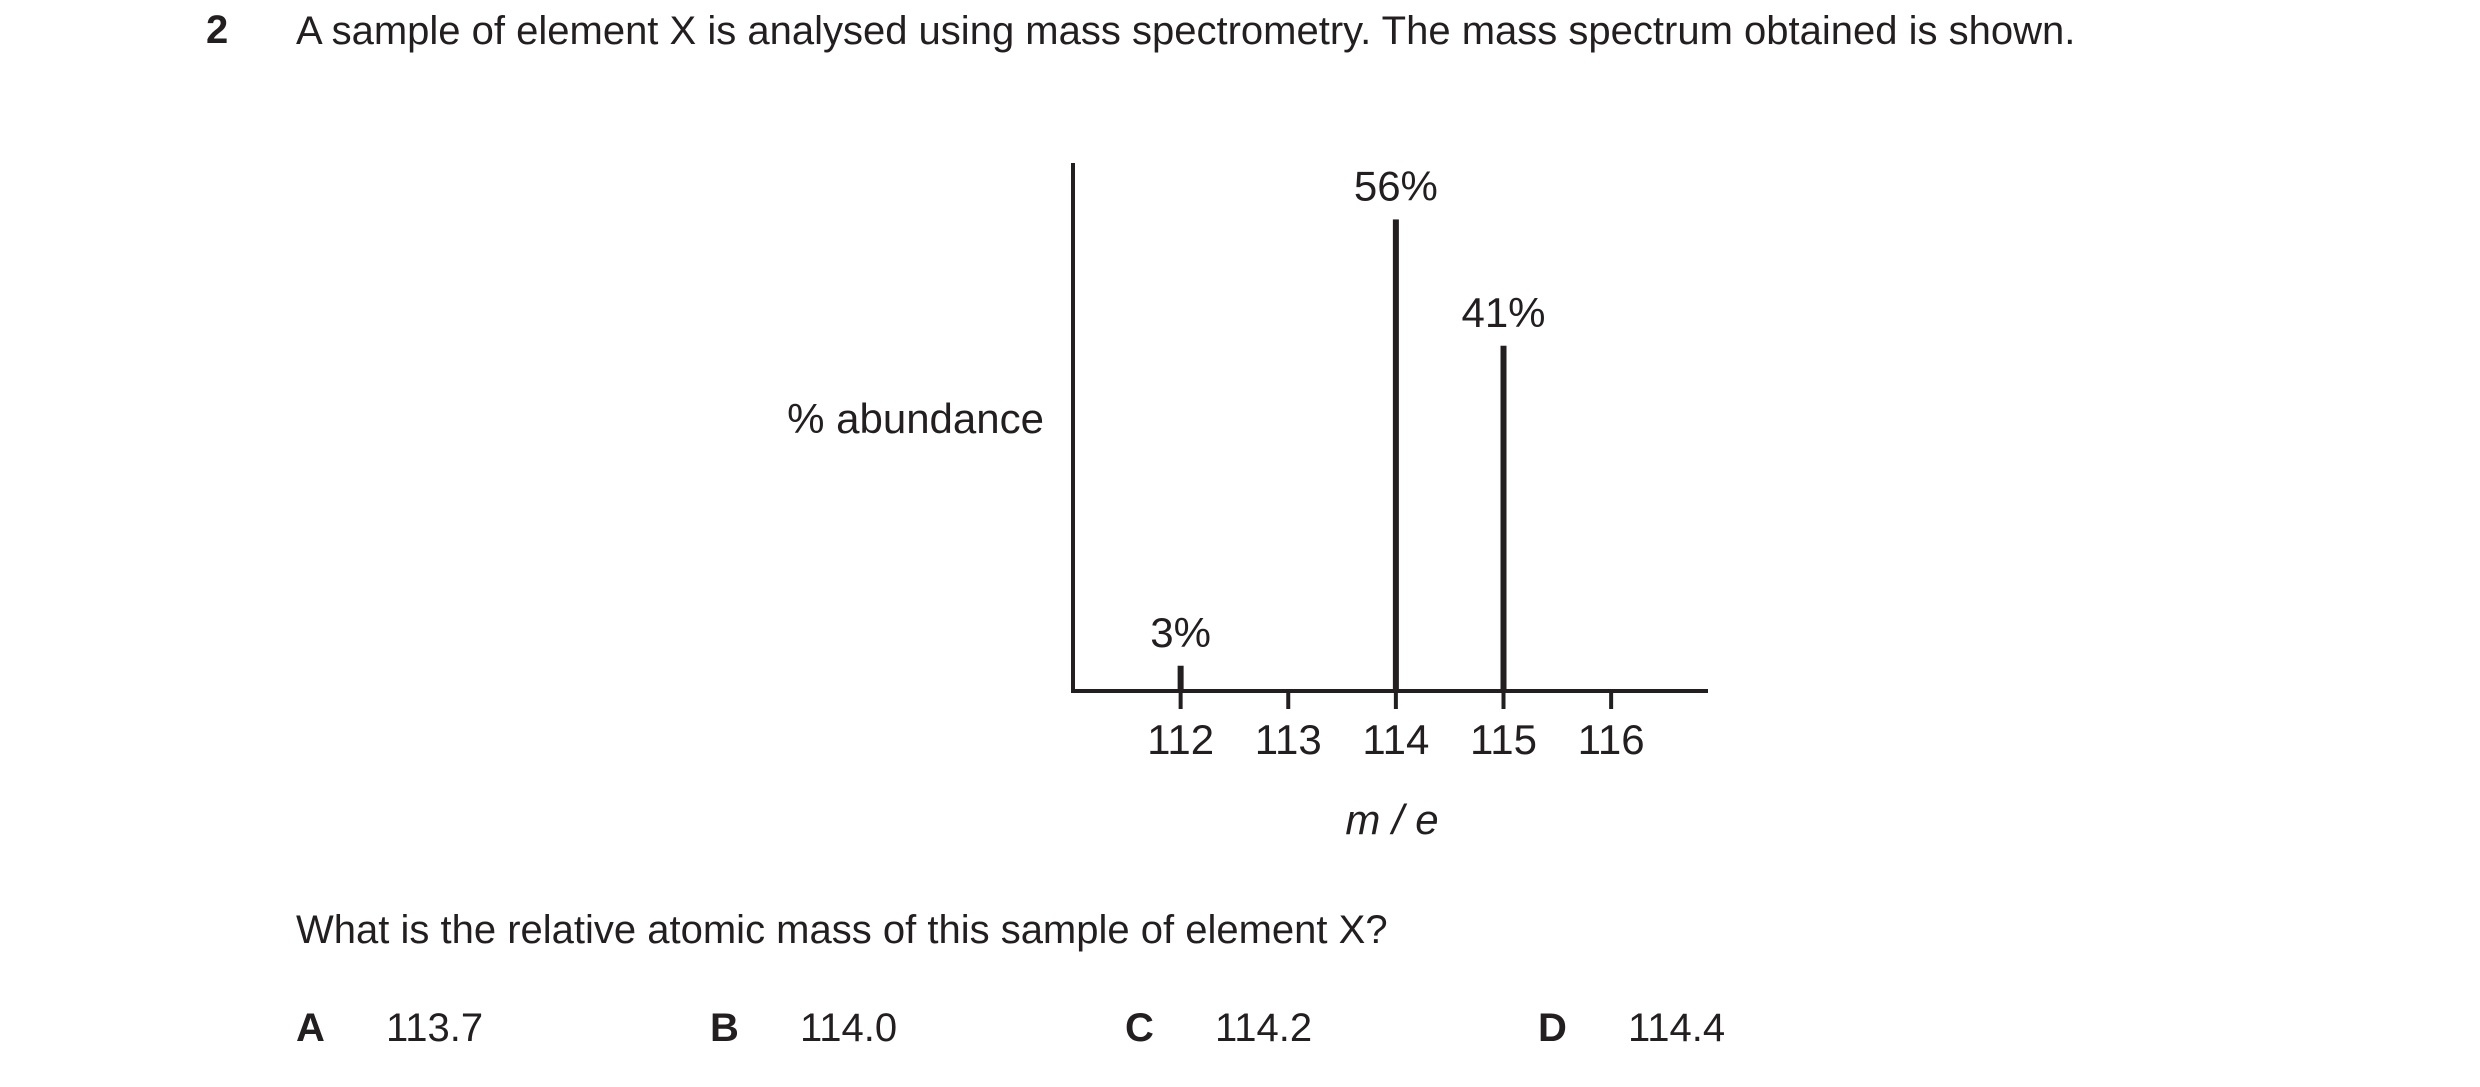 Image resolution: width=2480 pixels, height=1087 pixels. I want to click on x-tick-label: 115, so click(1503, 739).